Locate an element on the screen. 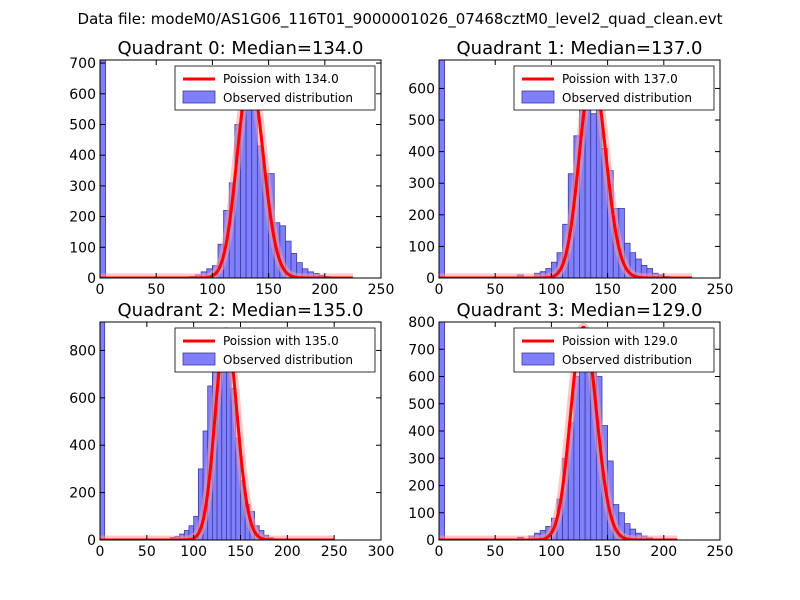 The width and height of the screenshot is (800, 600). x-tick-label: 300 is located at coordinates (381, 552).